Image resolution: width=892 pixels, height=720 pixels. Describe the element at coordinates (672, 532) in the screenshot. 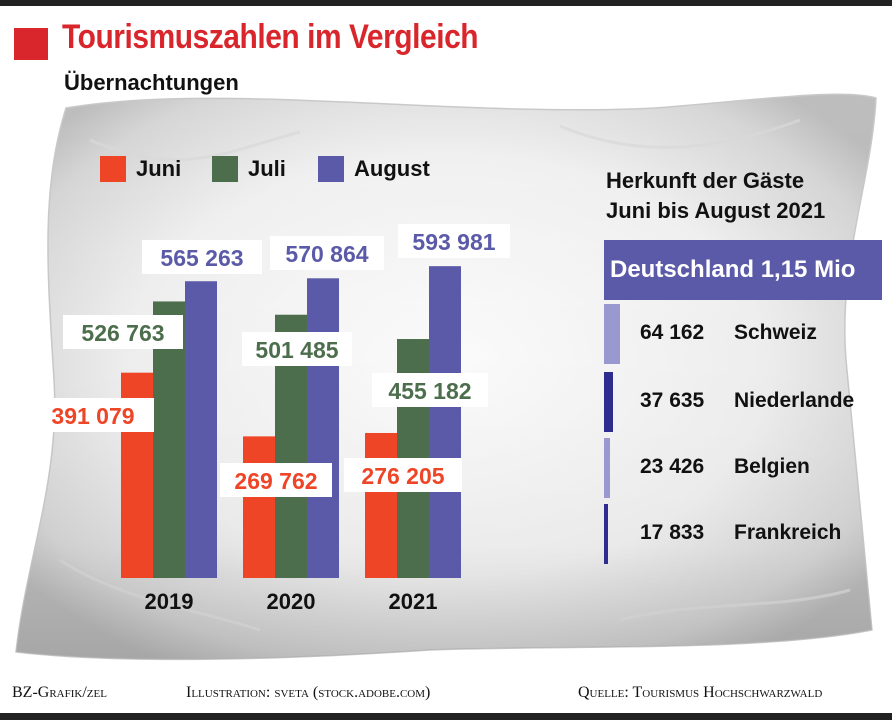

I see `origin-value-frankreich: 17 833` at that location.